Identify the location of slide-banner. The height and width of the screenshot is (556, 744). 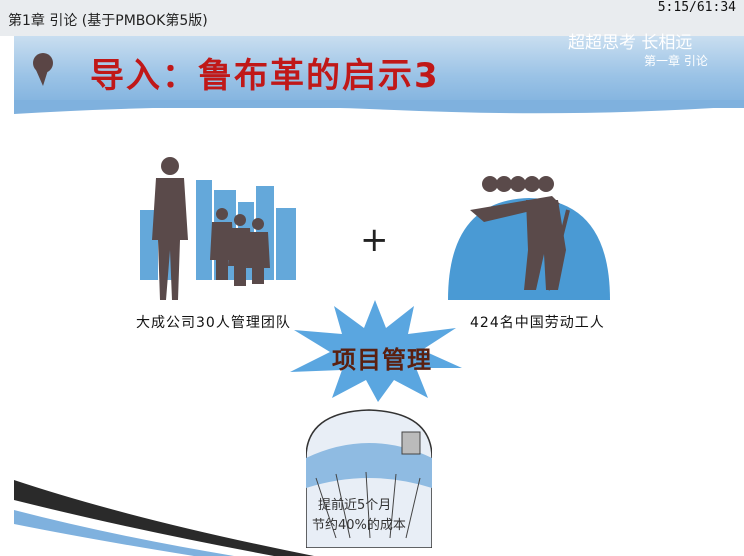
(379, 72).